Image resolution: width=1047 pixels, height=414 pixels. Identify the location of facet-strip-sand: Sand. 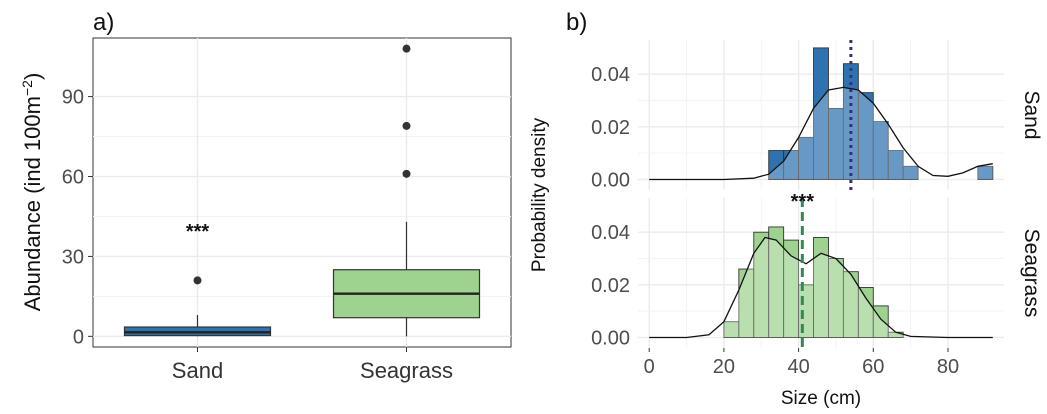
(1031, 114).